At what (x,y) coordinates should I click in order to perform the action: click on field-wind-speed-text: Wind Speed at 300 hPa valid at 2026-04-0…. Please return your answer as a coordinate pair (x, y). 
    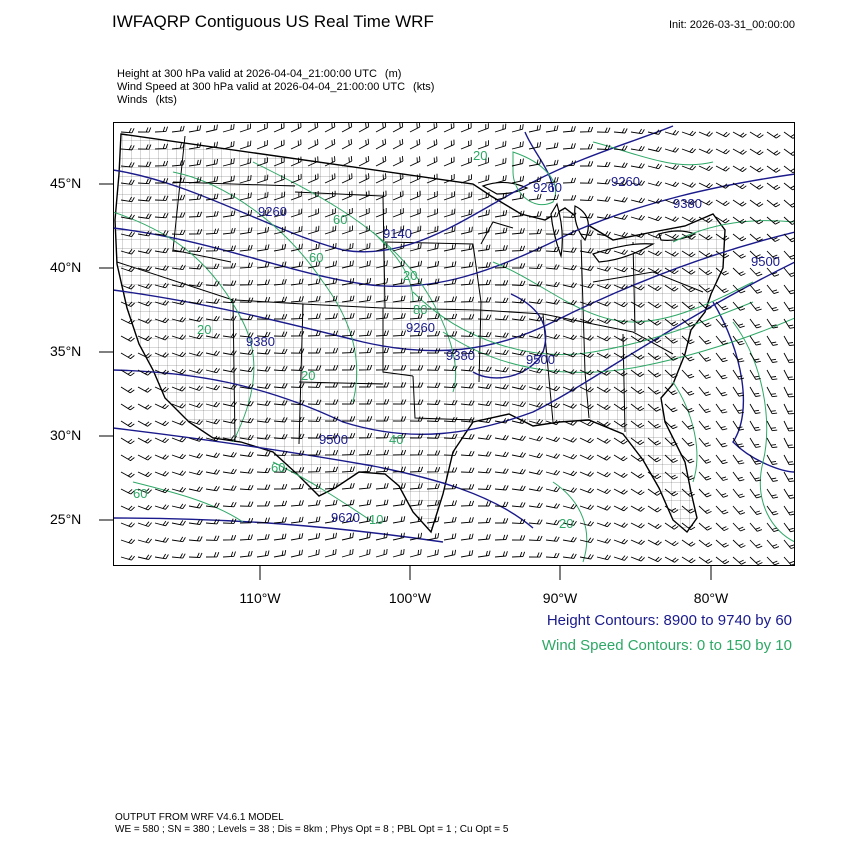
    Looking at the image, I should click on (261, 87).